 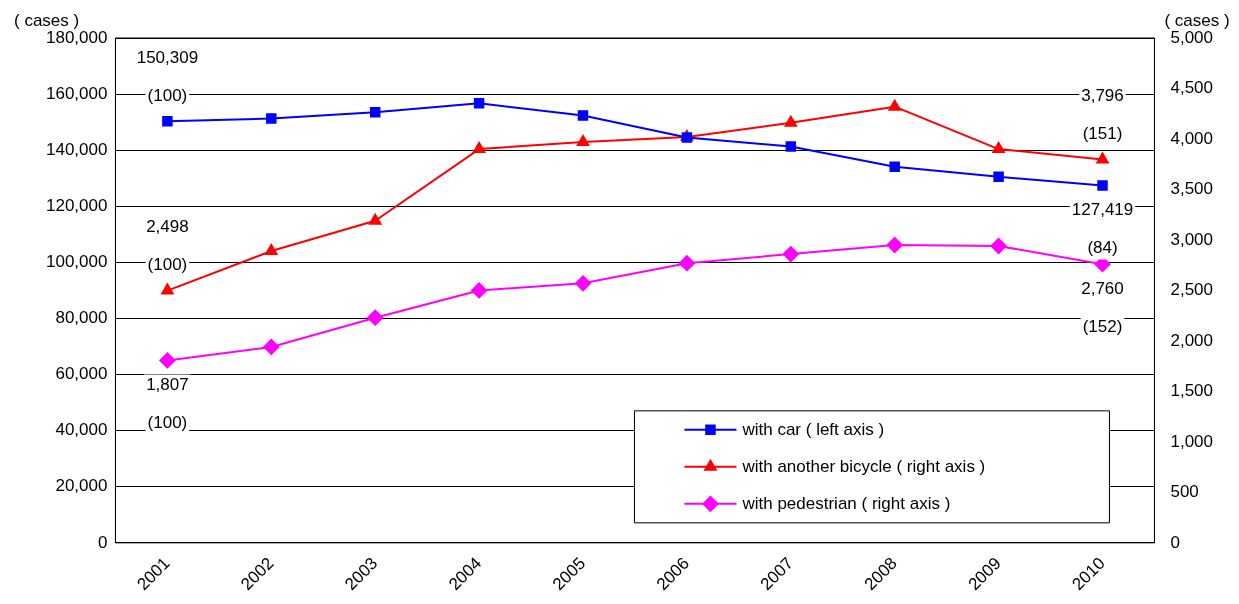 What do you see at coordinates (1192, 138) in the screenshot?
I see `y2-tick-label: 4,000` at bounding box center [1192, 138].